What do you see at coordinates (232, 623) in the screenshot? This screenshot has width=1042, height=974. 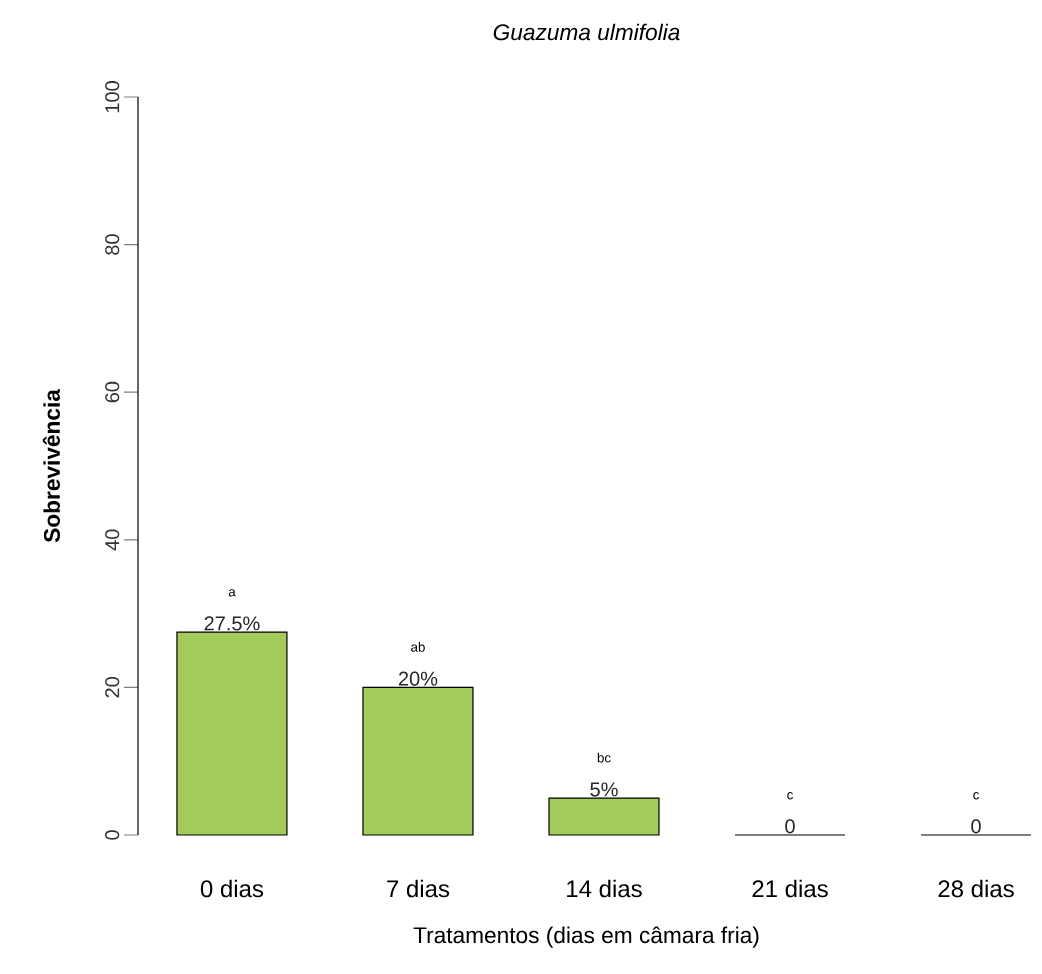 I see `data-label: 27.5%` at bounding box center [232, 623].